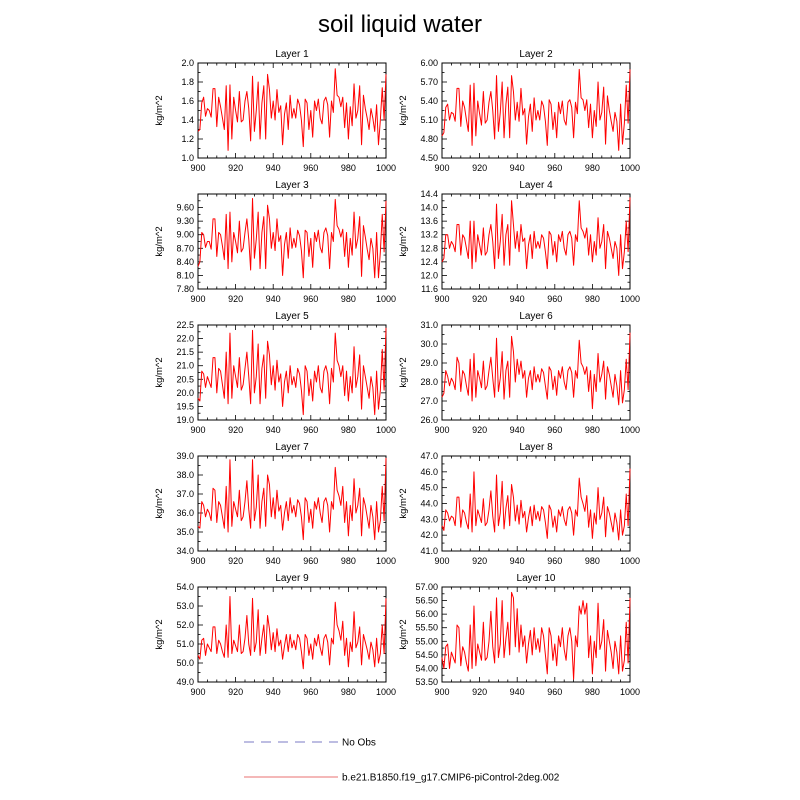  I want to click on y-tick-label: 34.0, so click(185, 551).